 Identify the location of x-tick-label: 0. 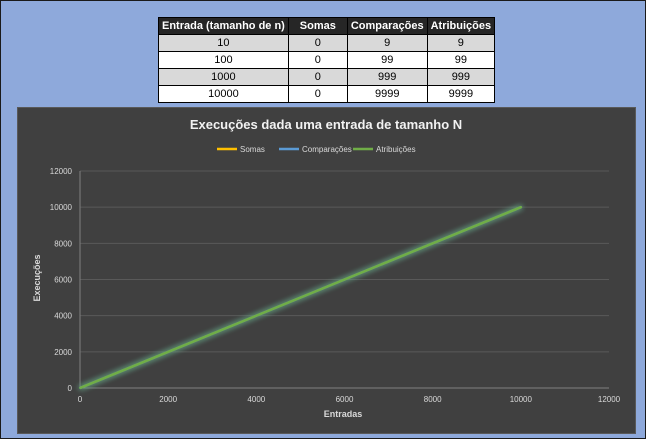
(80, 399).